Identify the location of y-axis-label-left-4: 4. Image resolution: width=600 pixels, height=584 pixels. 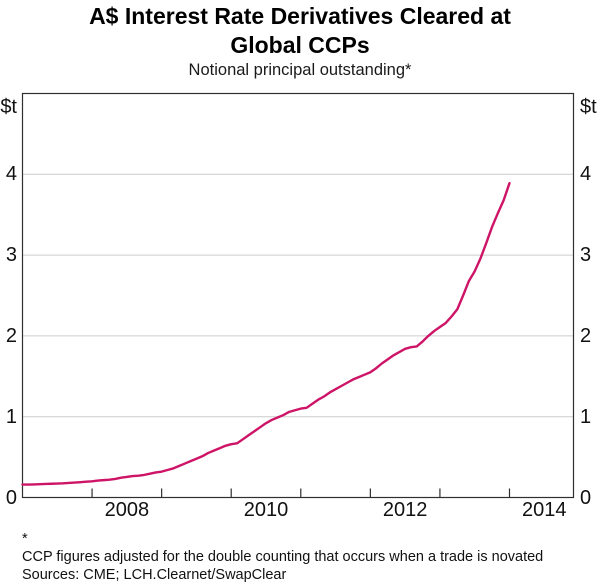
(11, 174).